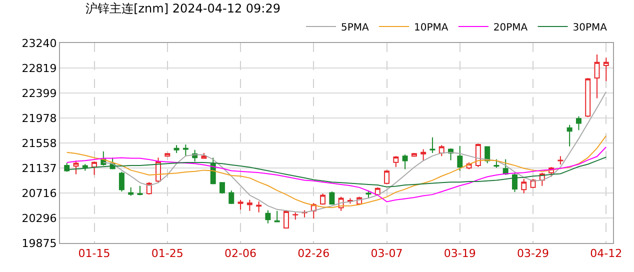  I want to click on x-tick-label: 01-15, so click(94, 253).